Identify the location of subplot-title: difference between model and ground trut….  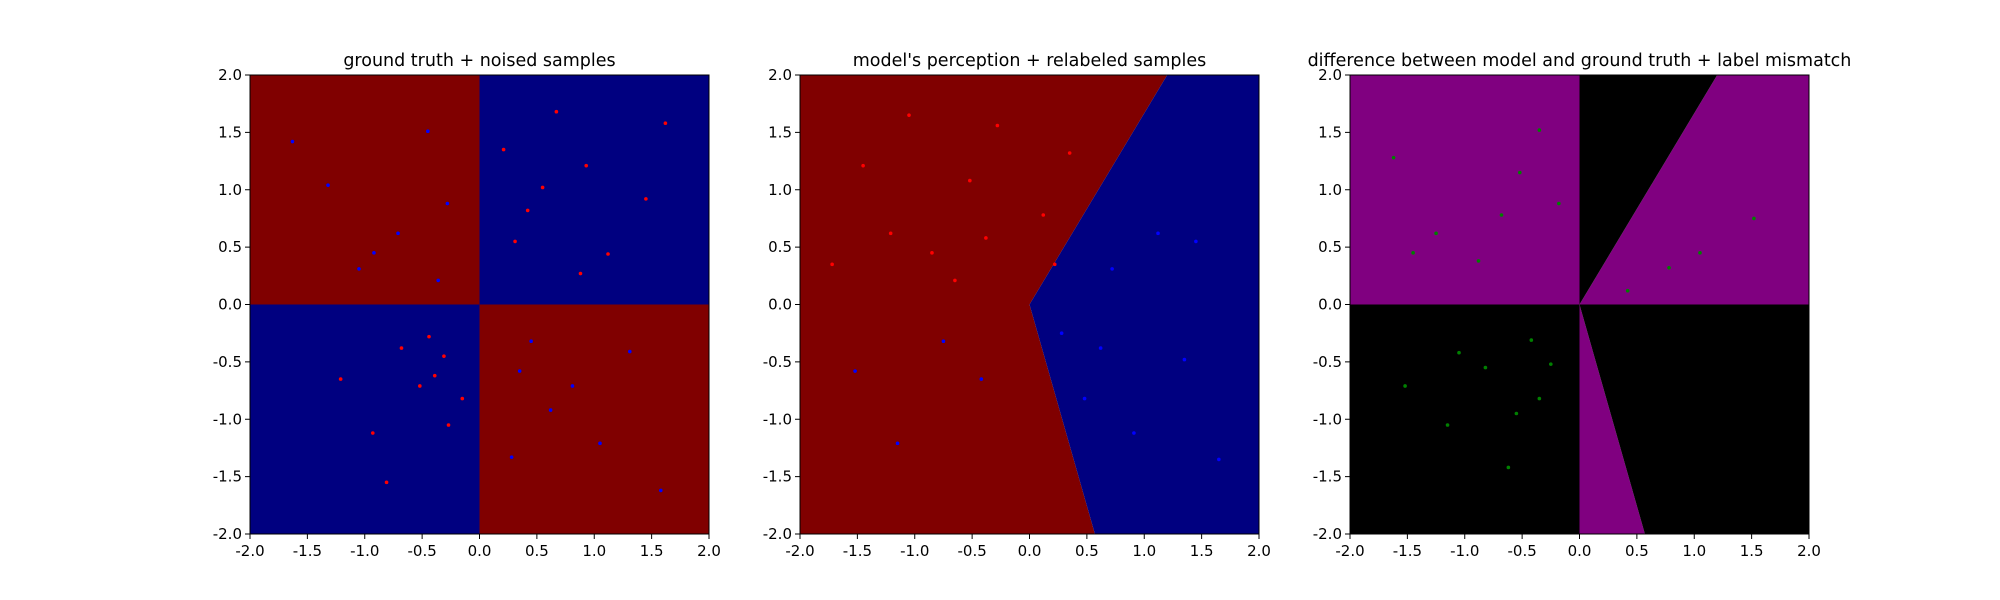
(1580, 61).